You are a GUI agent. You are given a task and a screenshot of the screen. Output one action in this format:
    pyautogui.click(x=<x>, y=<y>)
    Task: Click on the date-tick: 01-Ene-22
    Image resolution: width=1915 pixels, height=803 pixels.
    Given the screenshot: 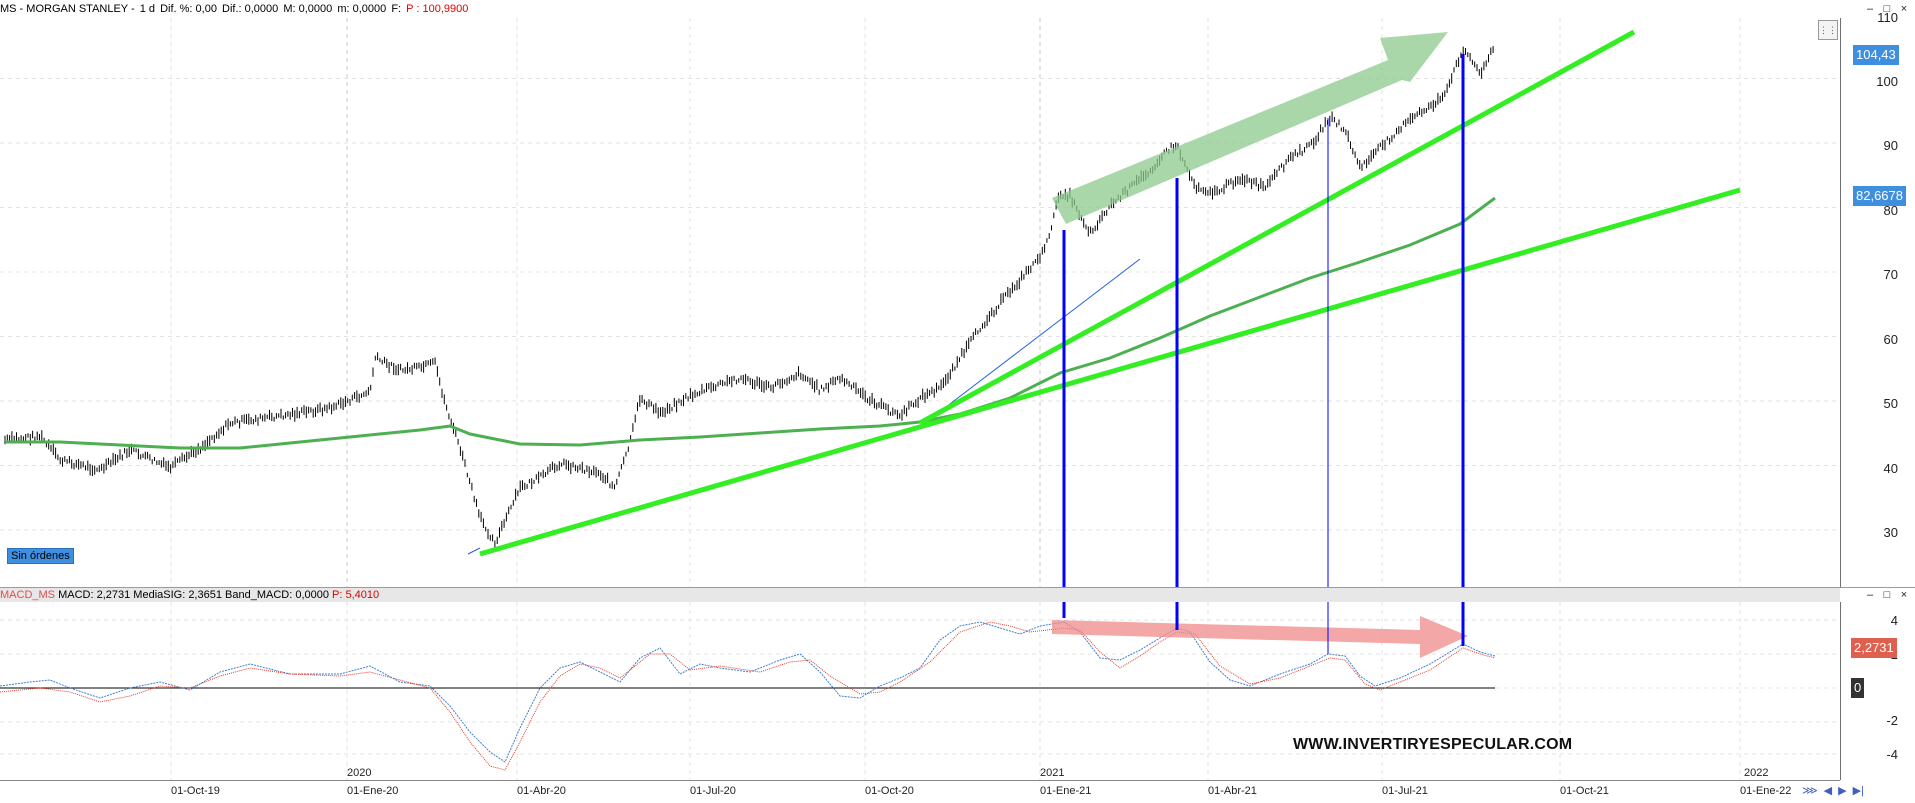 What is the action you would take?
    pyautogui.click(x=1766, y=791)
    